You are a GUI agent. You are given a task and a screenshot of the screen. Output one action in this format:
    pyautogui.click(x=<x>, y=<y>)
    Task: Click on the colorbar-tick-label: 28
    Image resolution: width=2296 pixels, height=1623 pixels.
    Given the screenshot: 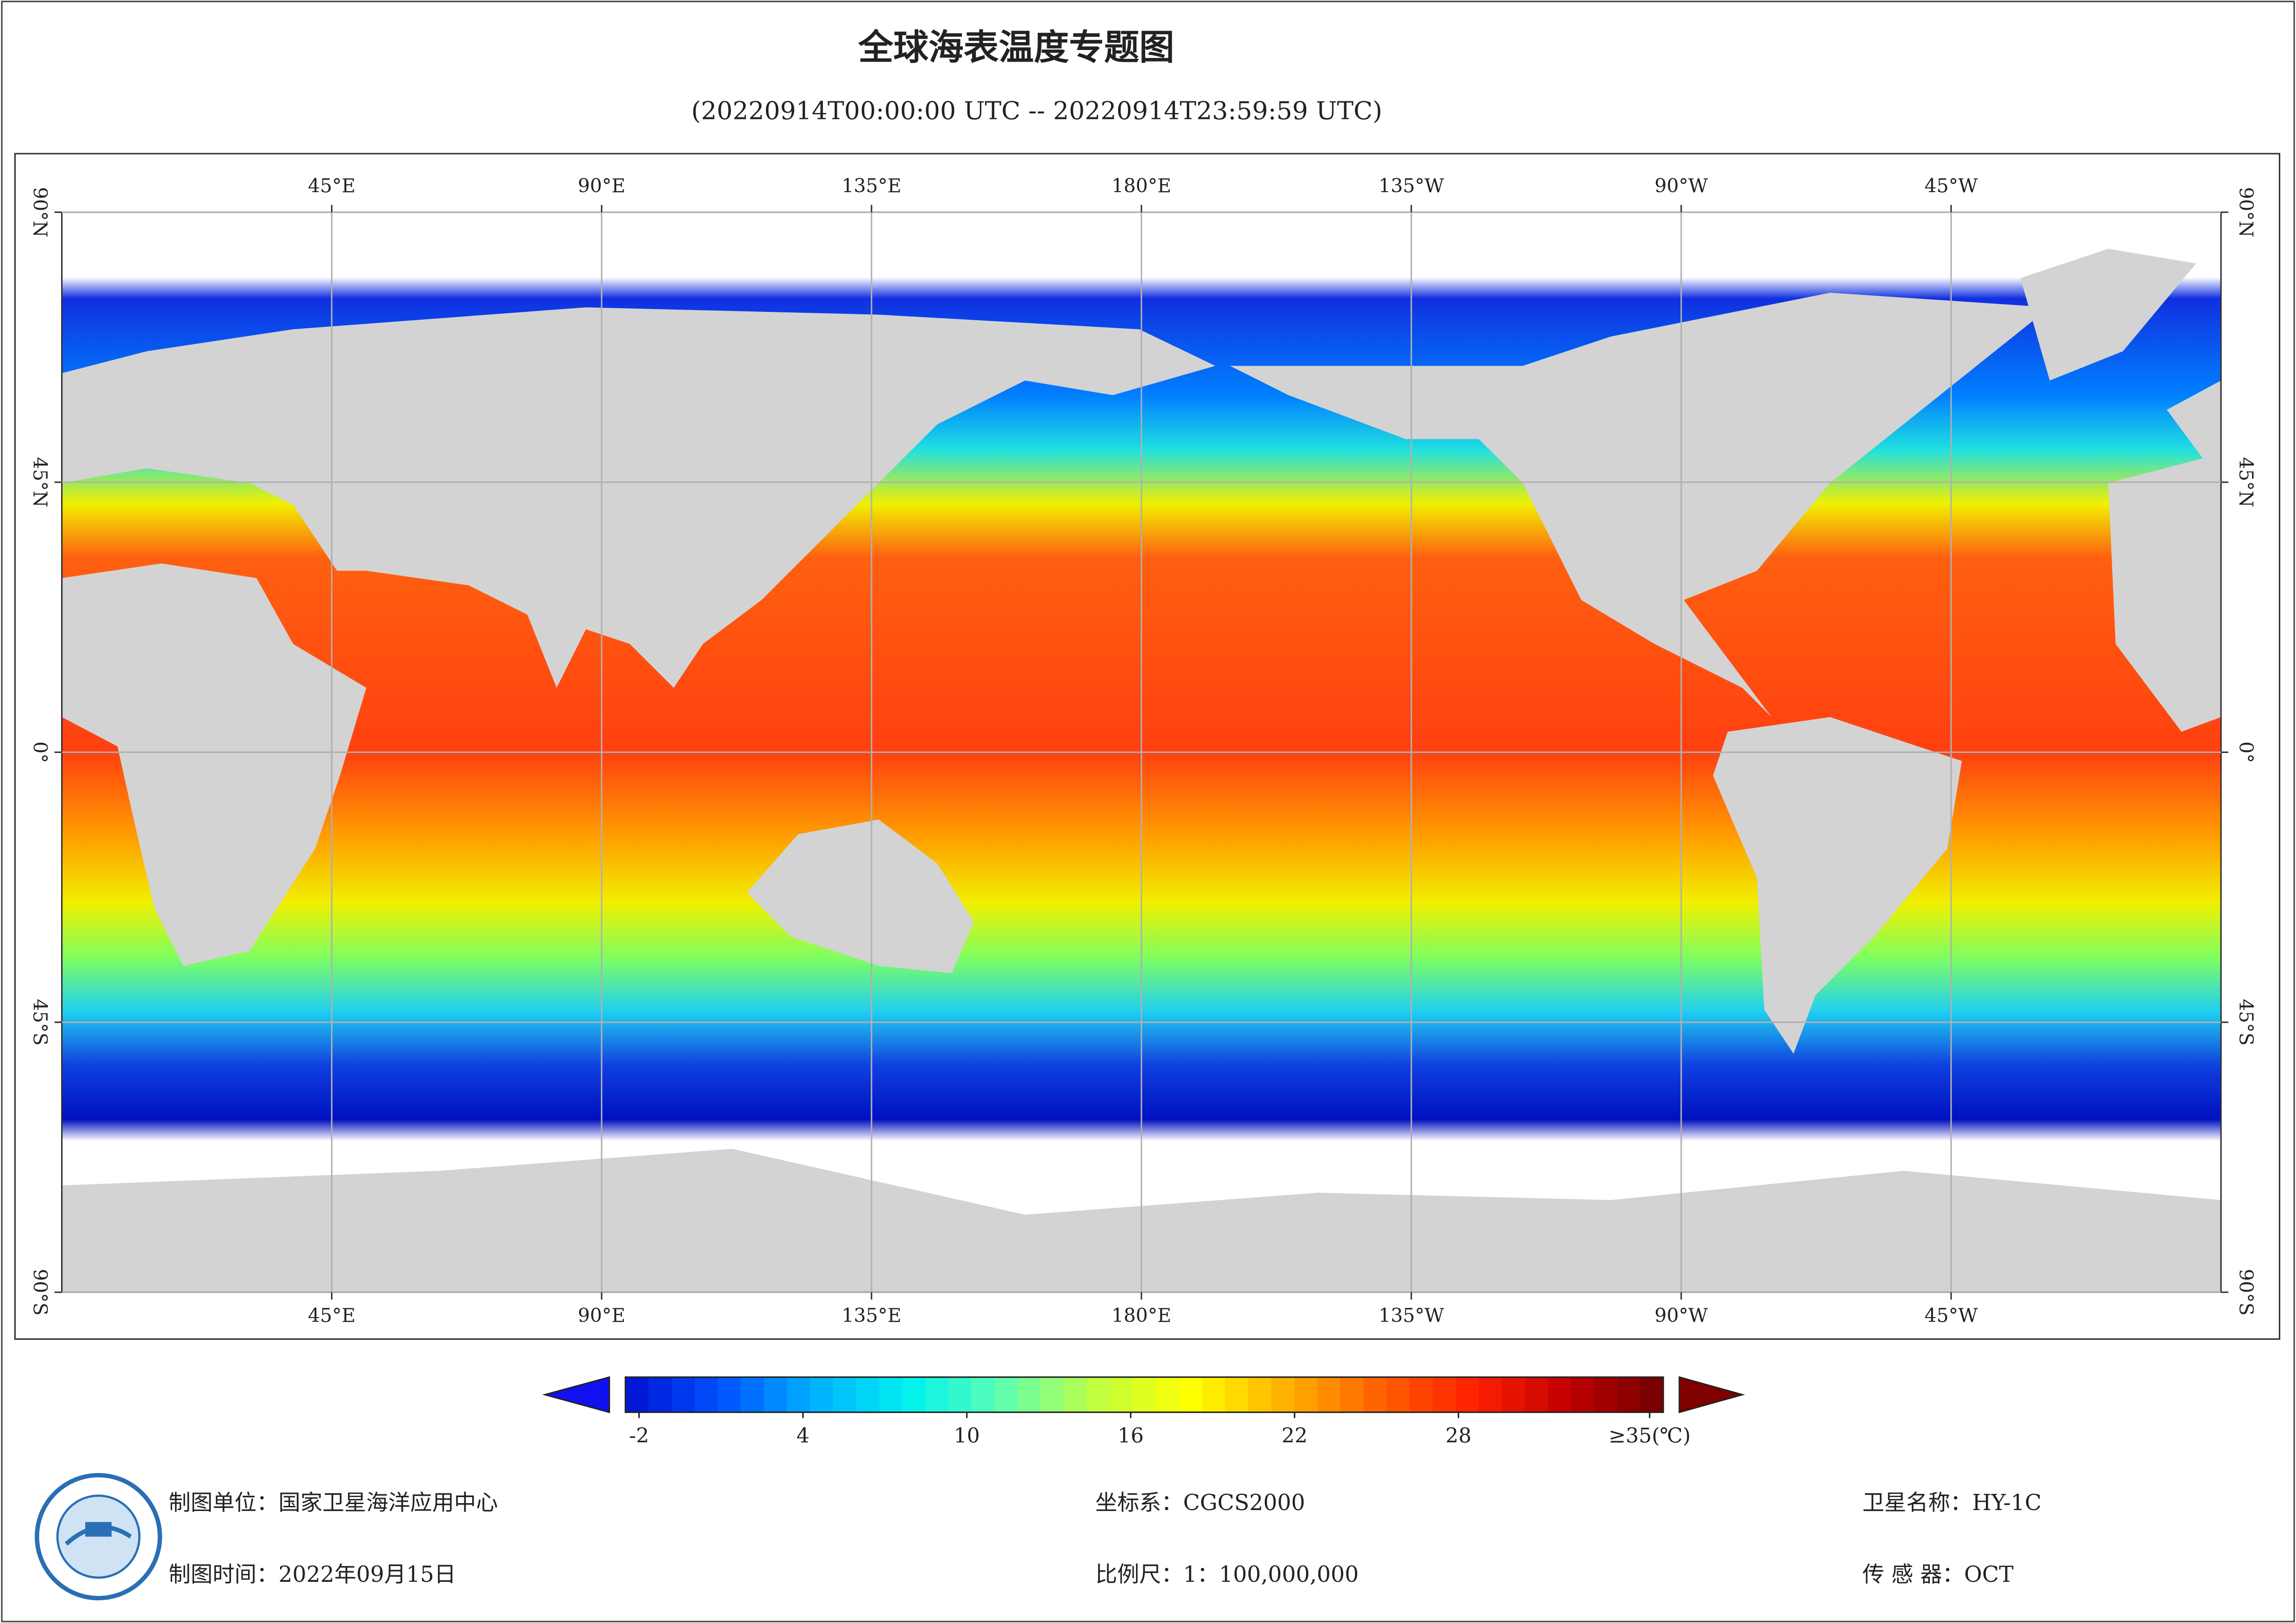 What is the action you would take?
    pyautogui.click(x=1458, y=1436)
    